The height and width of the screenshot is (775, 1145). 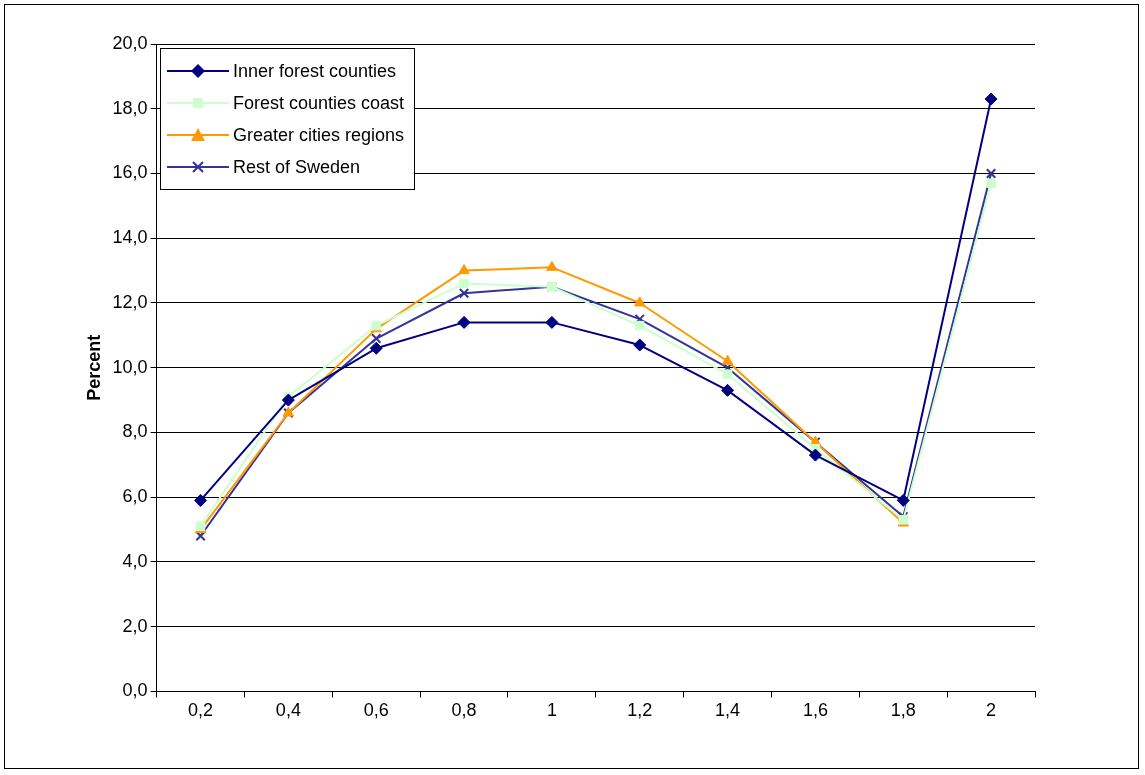 I want to click on y-tick-label: 10,0, so click(x=130, y=366).